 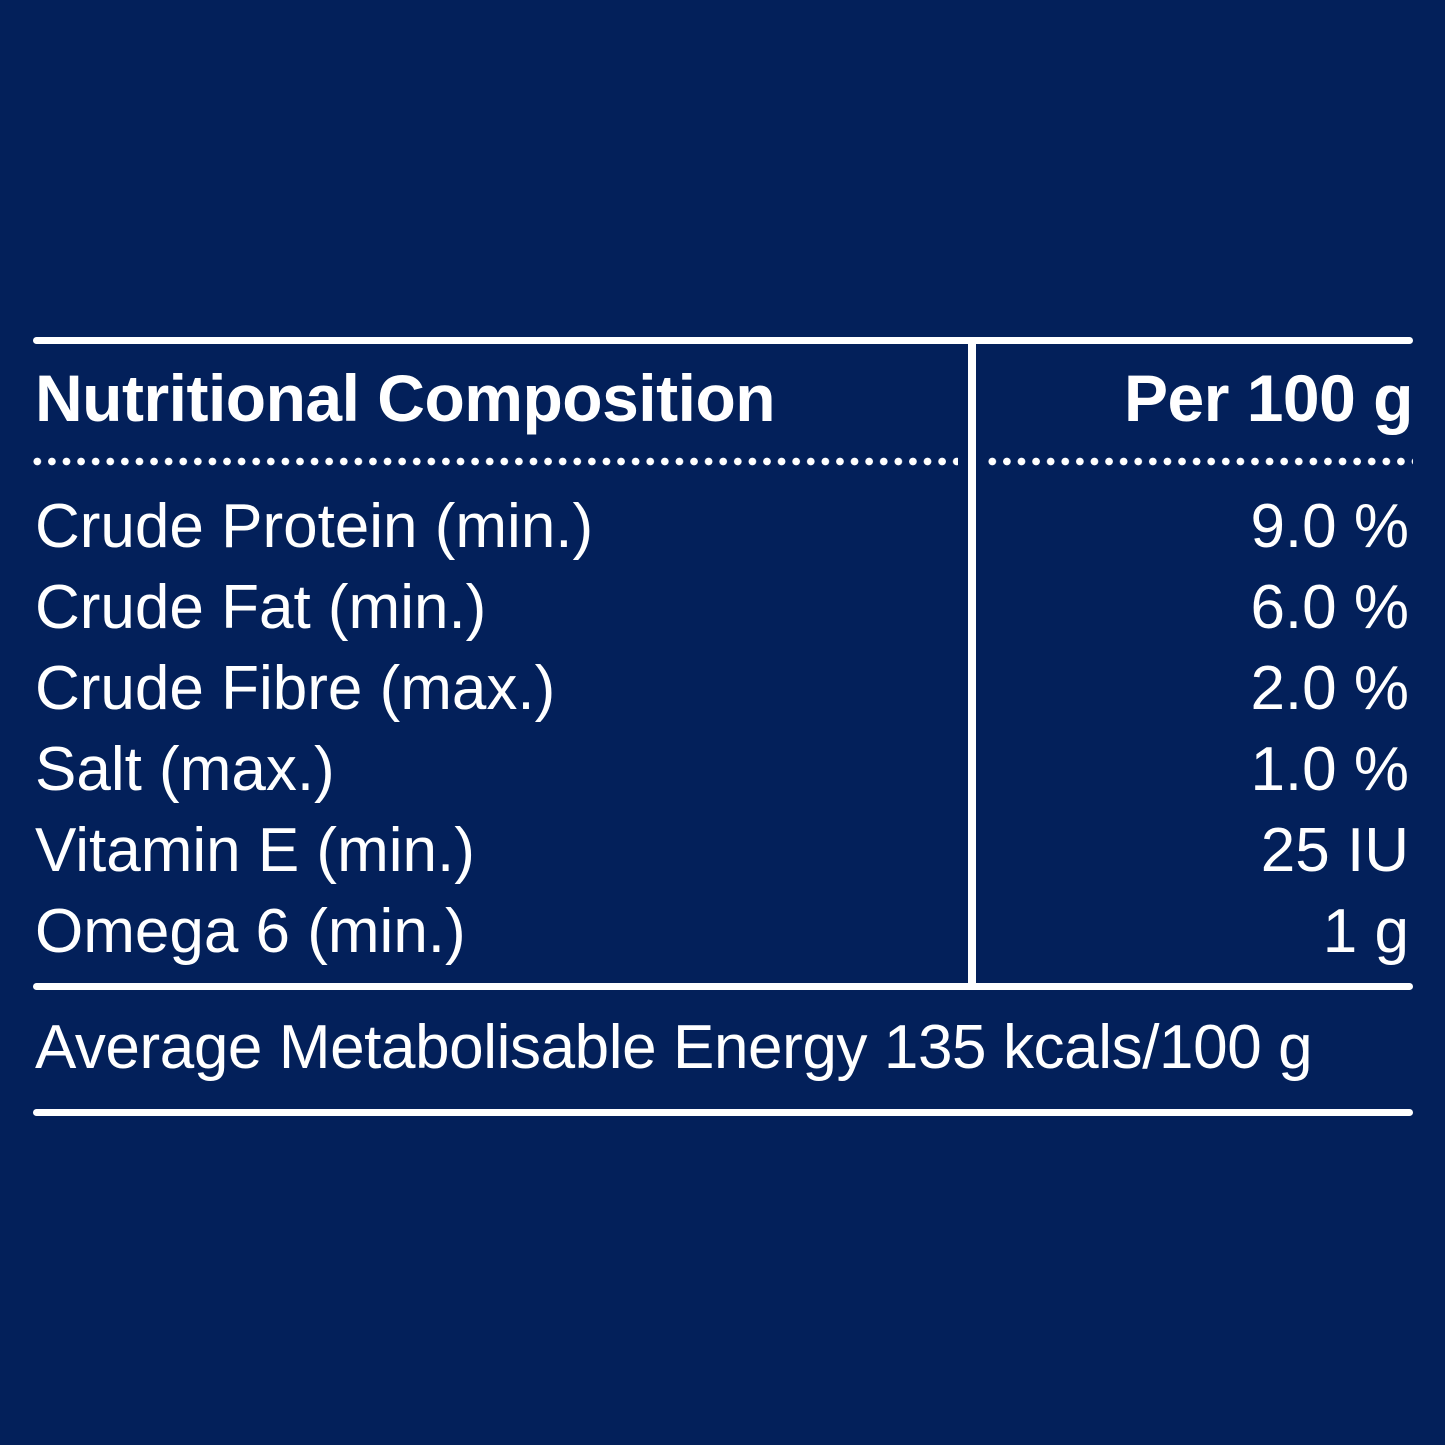 What do you see at coordinates (185, 769) in the screenshot?
I see `row-label-salt: Salt (max.)` at bounding box center [185, 769].